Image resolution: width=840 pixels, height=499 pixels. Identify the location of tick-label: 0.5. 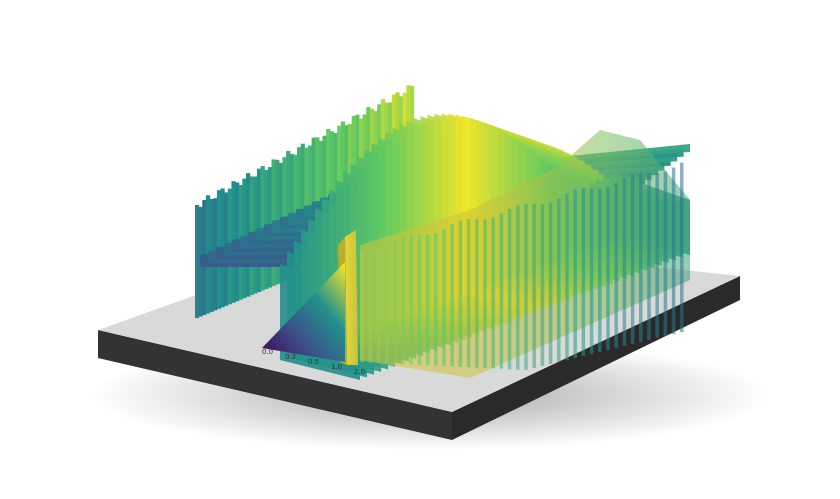
(313, 362).